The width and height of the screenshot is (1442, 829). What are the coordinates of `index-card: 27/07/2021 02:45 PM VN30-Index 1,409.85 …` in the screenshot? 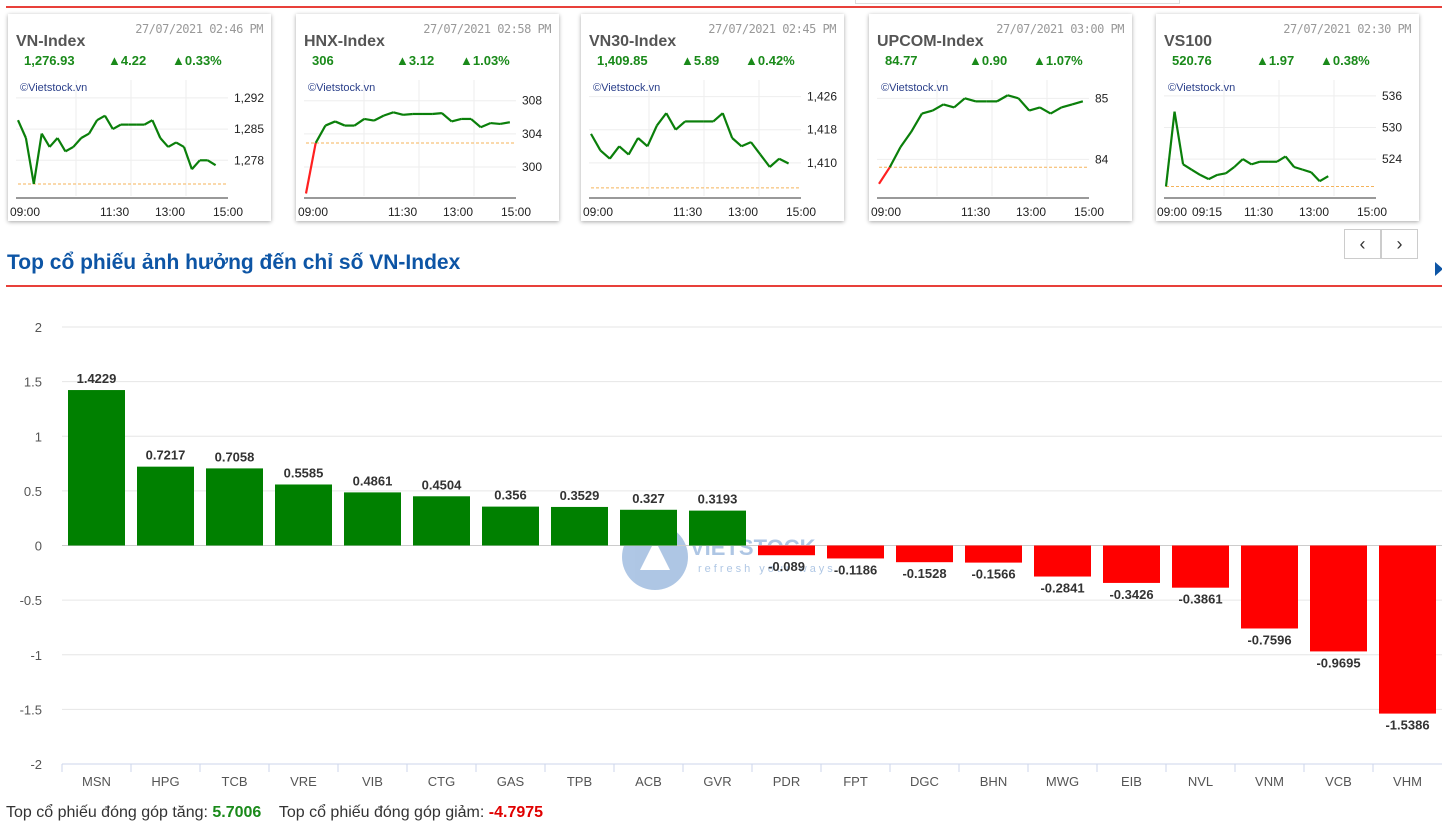 It's located at (712, 117).